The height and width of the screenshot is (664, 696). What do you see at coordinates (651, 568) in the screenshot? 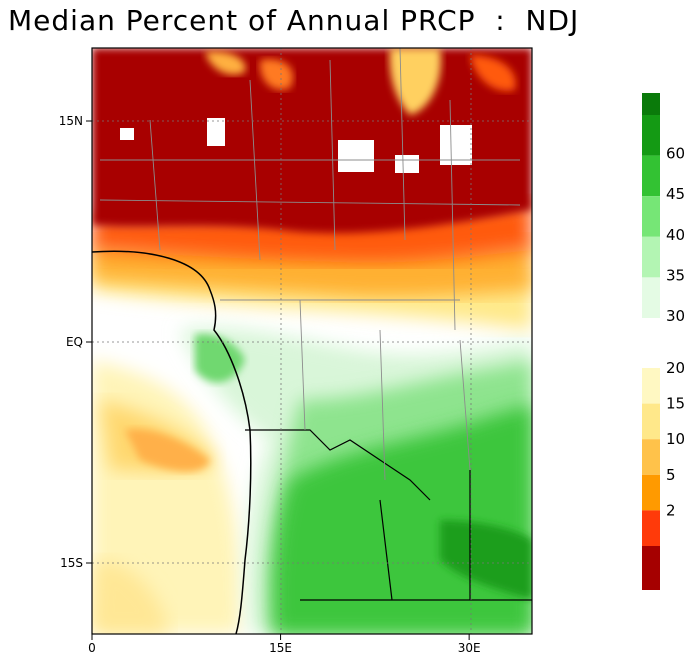
I see `colorbar-bottom-cap` at bounding box center [651, 568].